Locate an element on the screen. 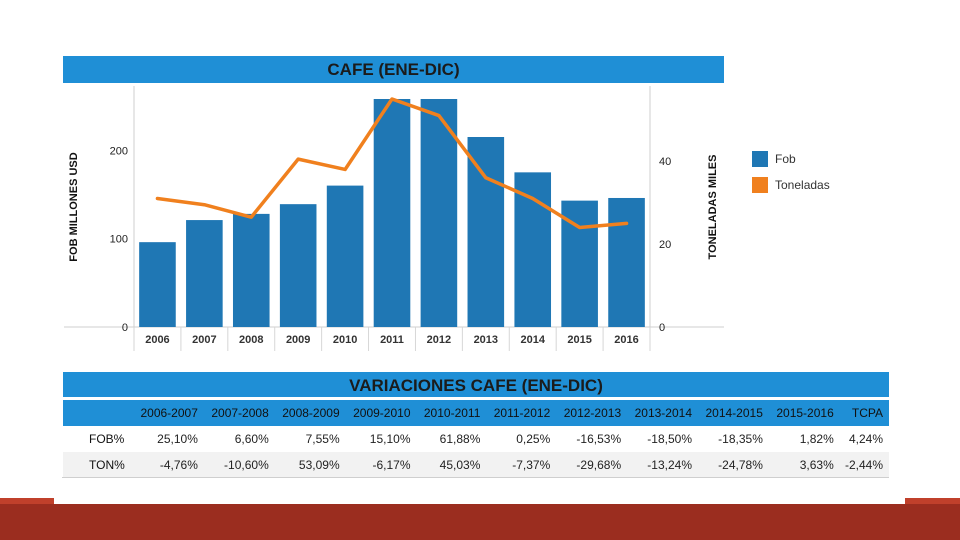 The width and height of the screenshot is (960, 540). bar-2009 is located at coordinates (298, 265).